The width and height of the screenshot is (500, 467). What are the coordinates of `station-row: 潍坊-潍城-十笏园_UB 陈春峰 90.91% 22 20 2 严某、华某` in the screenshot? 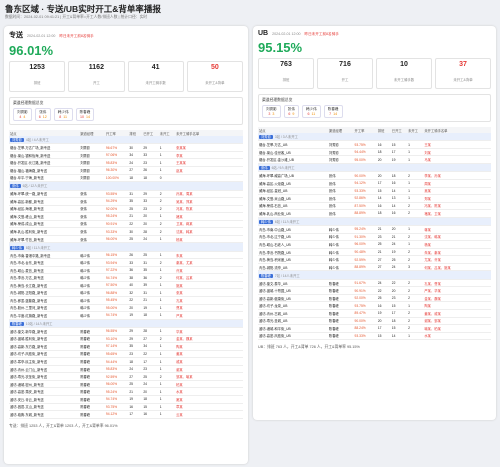 It's located at (374, 290).